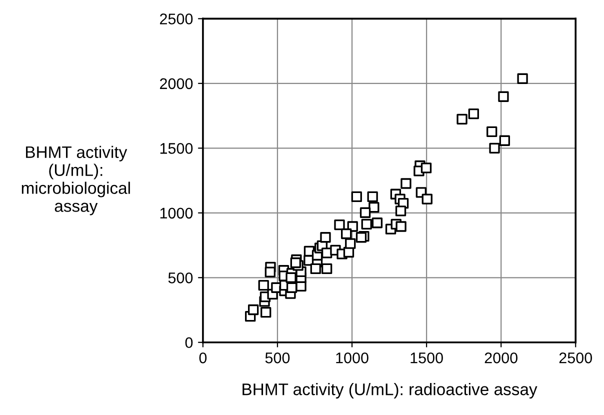  What do you see at coordinates (176, 19) in the screenshot?
I see `y-tick-label: 2500` at bounding box center [176, 19].